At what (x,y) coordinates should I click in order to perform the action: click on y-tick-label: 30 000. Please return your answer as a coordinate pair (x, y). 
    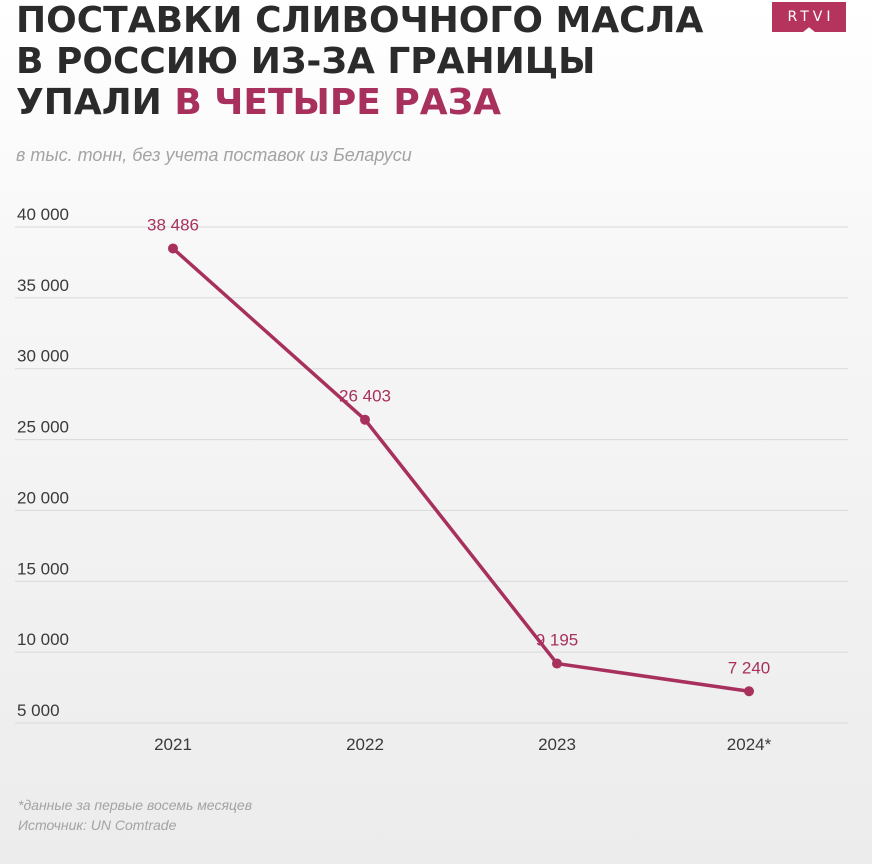
    Looking at the image, I should click on (43, 356).